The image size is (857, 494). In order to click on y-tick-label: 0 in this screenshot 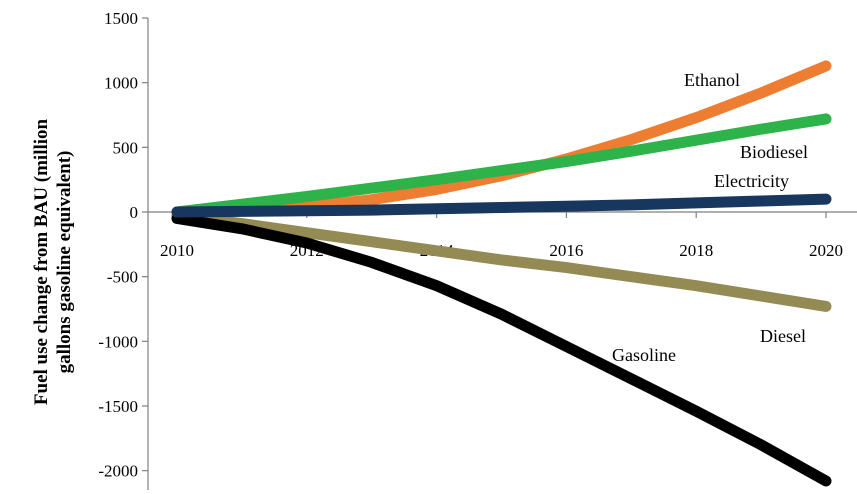, I will do `click(134, 212)`.